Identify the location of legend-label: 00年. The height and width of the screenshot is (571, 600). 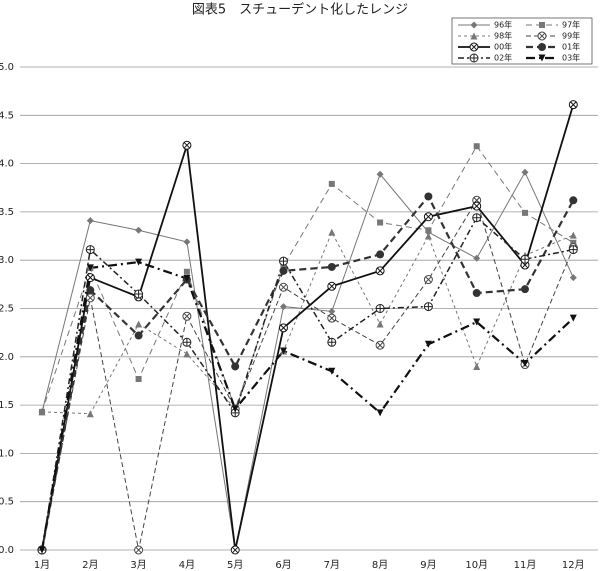
(503, 47).